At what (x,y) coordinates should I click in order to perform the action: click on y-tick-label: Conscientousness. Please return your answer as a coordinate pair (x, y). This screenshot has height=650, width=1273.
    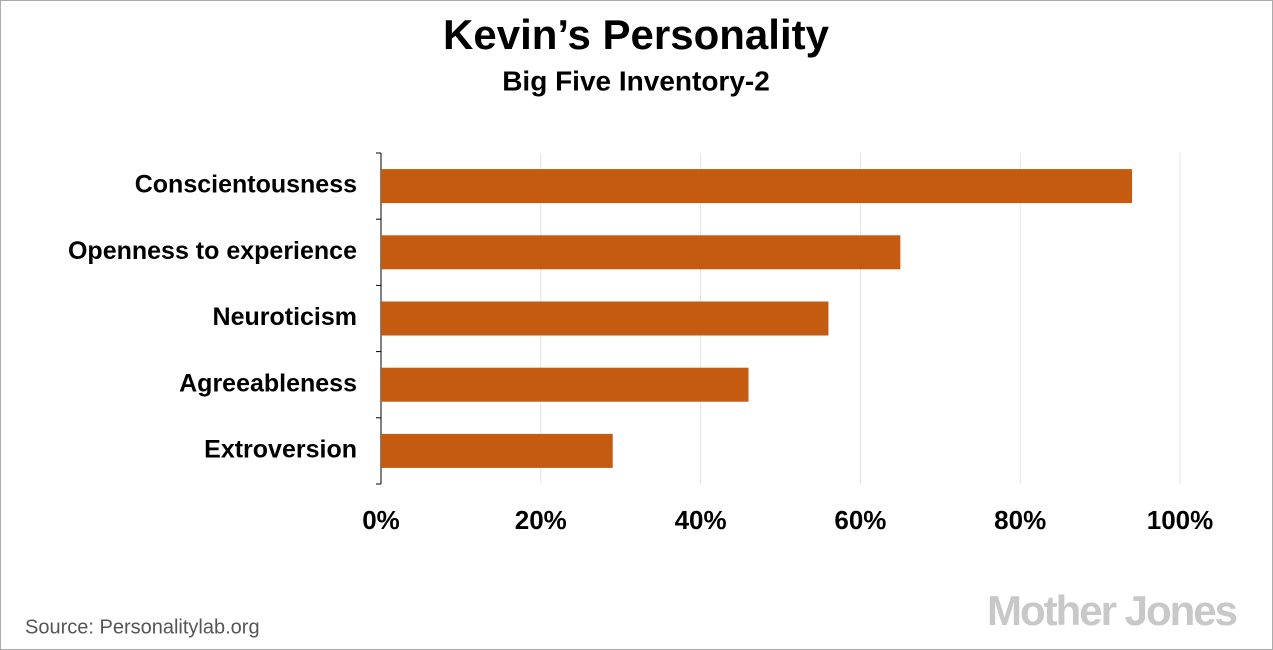
    Looking at the image, I should click on (246, 185).